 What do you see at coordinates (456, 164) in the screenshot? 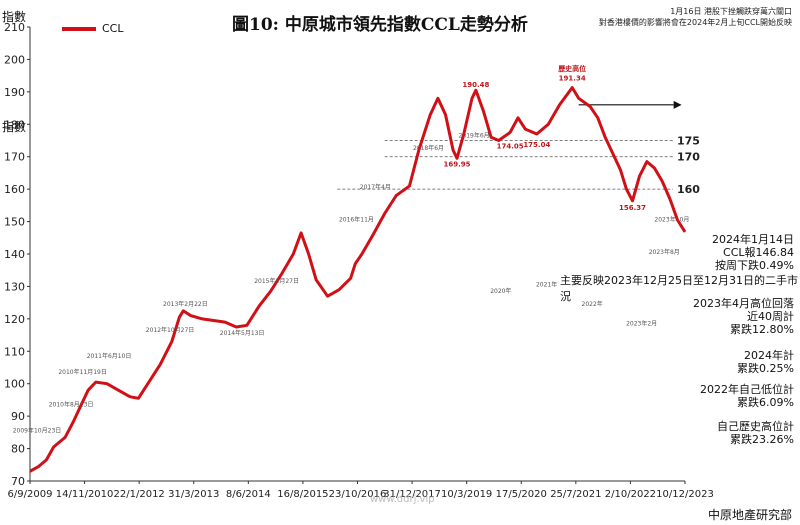
I see `value-label: 169.95` at bounding box center [456, 164].